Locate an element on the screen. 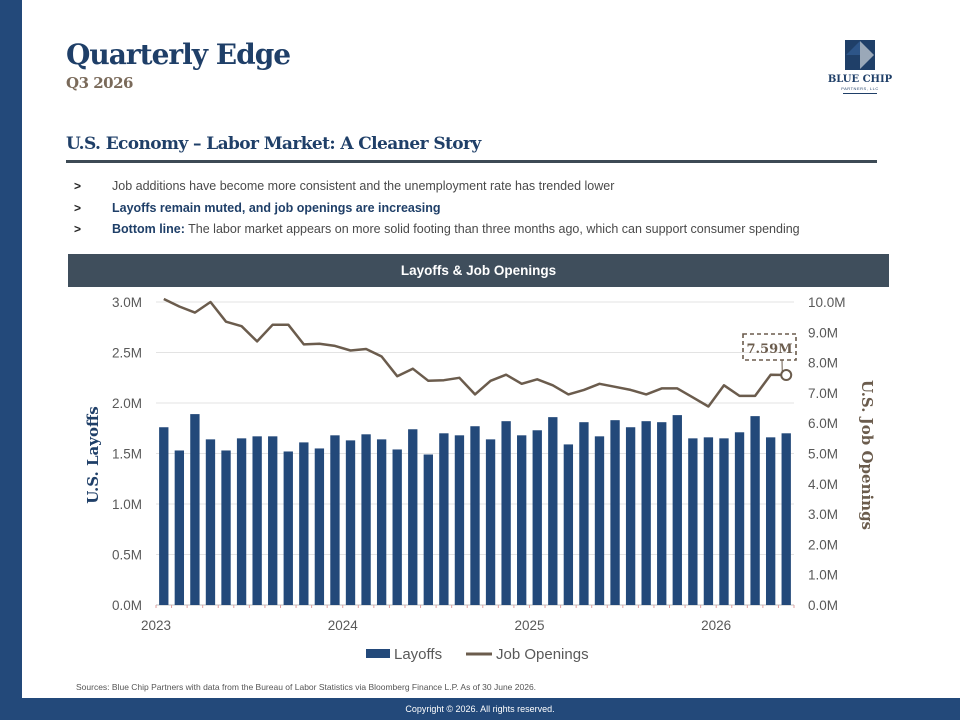 The width and height of the screenshot is (960, 720). y-right-tick-label: 7.0M is located at coordinates (823, 393).